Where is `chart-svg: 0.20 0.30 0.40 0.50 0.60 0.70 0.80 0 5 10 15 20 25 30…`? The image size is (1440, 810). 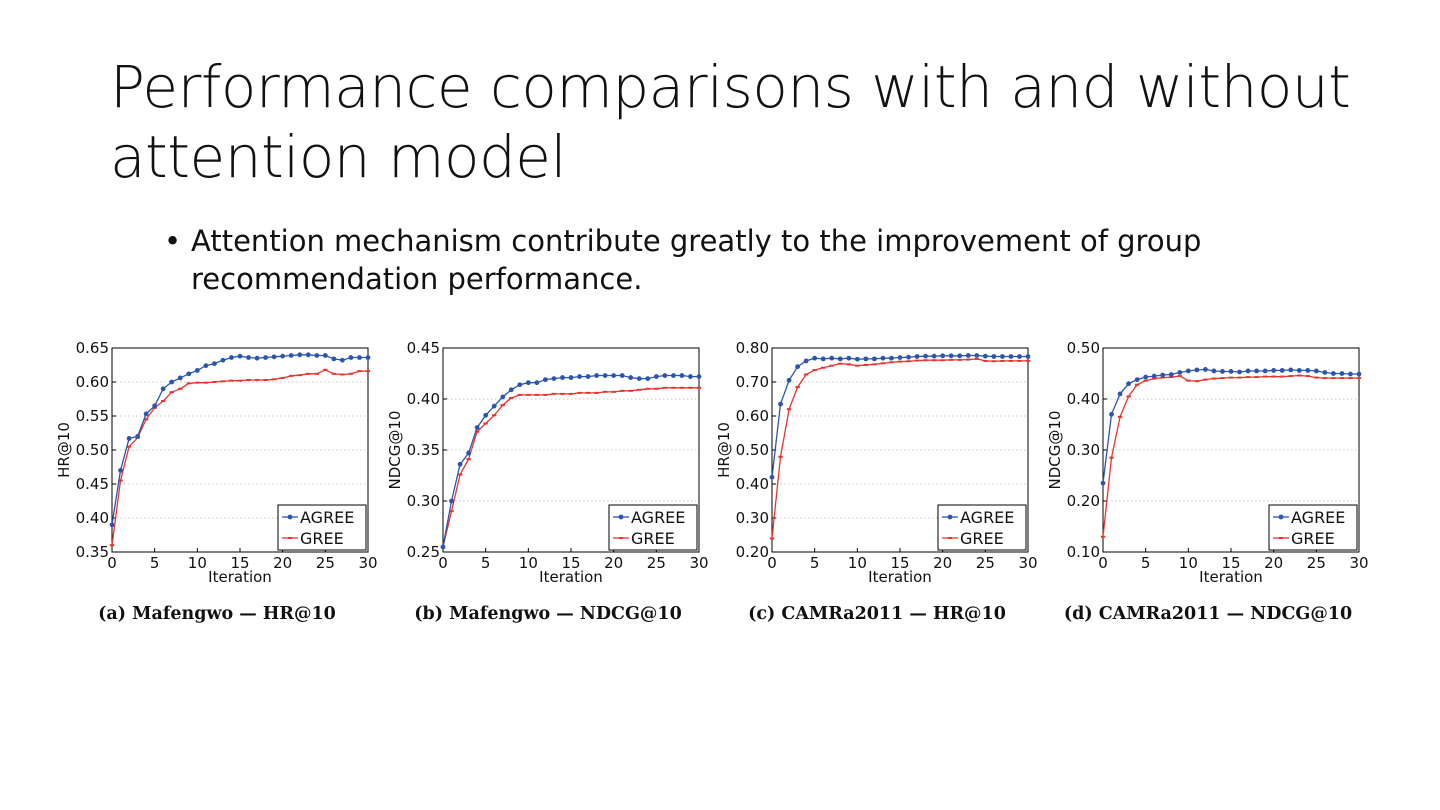 chart-svg: 0.20 0.30 0.40 0.50 0.60 0.70 0.80 0 5 10 15 20 25 30… is located at coordinates (876, 462).